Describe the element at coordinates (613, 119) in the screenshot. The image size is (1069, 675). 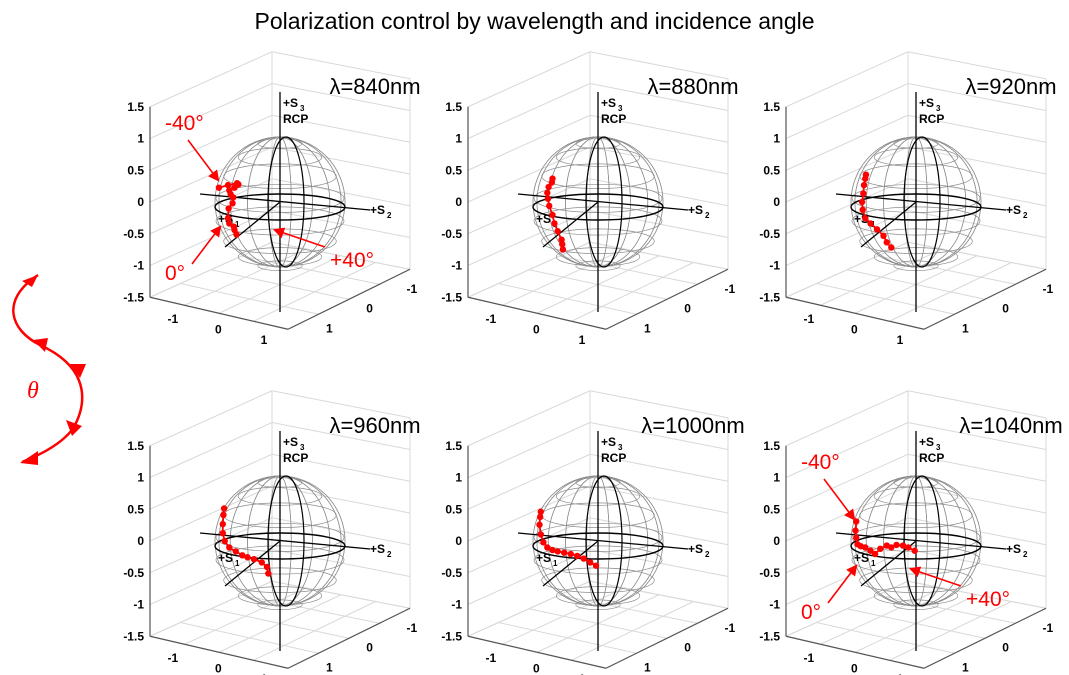
I see `rcp-label: RCP` at that location.